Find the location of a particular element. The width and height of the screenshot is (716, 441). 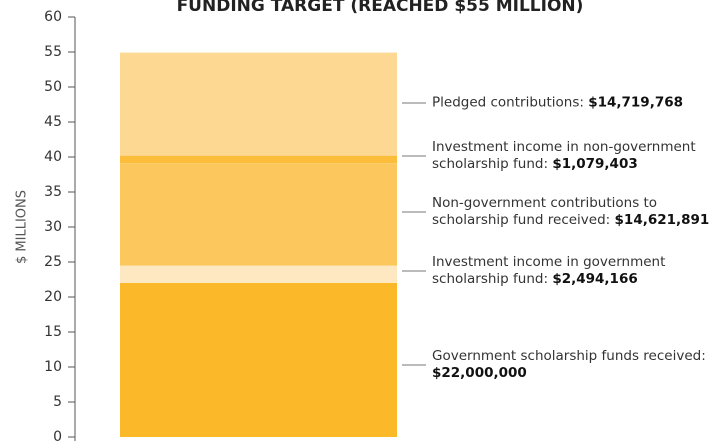

series-name: Pledged contributions: is located at coordinates (508, 102).